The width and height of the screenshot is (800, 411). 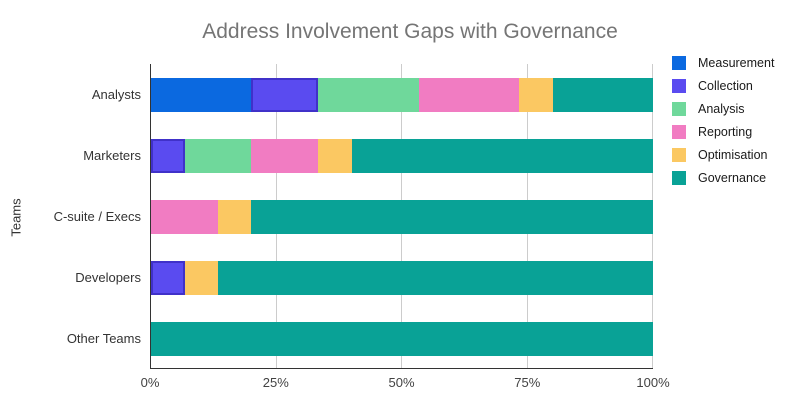 I want to click on legend-label: Governance, so click(x=732, y=178).